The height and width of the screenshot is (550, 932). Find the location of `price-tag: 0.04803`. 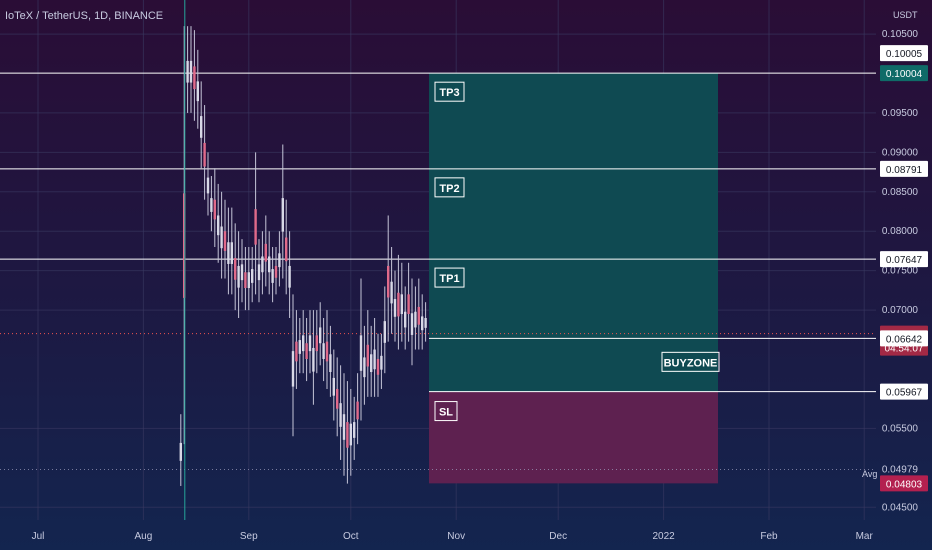

price-tag: 0.04803 is located at coordinates (904, 484).